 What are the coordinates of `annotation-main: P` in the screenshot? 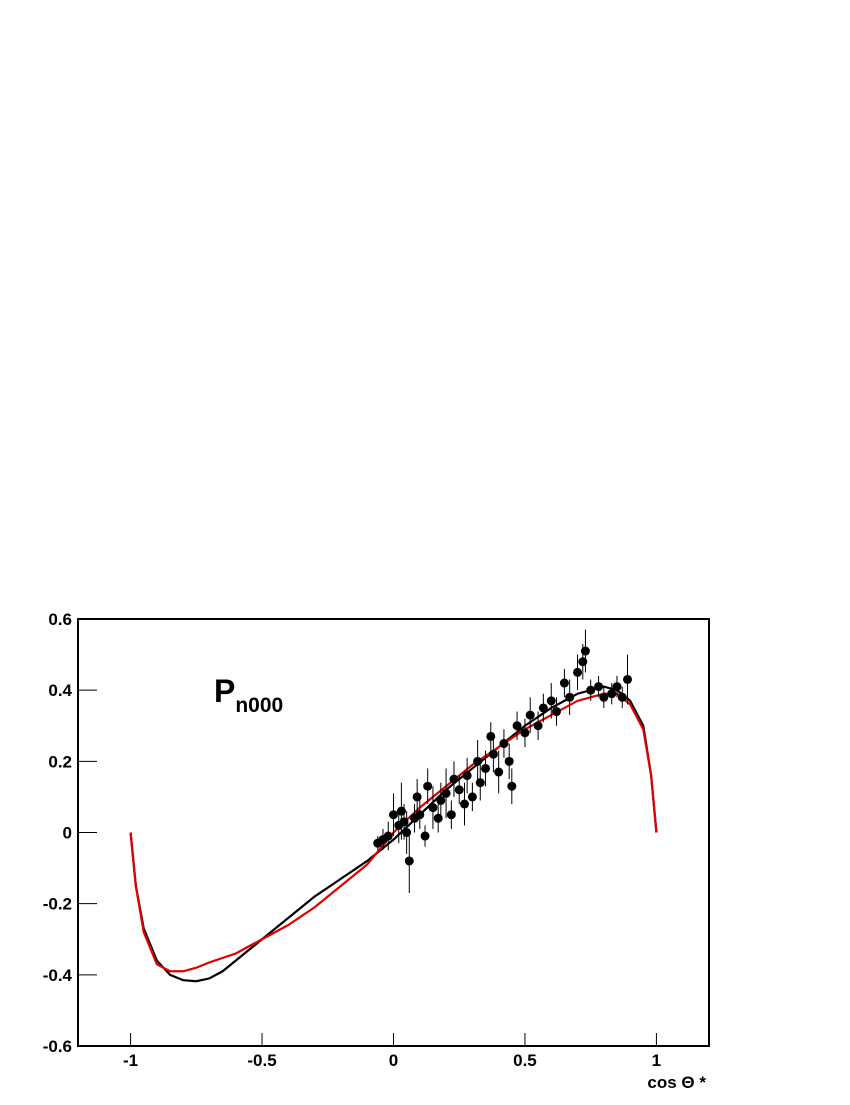 It's located at (224, 691).